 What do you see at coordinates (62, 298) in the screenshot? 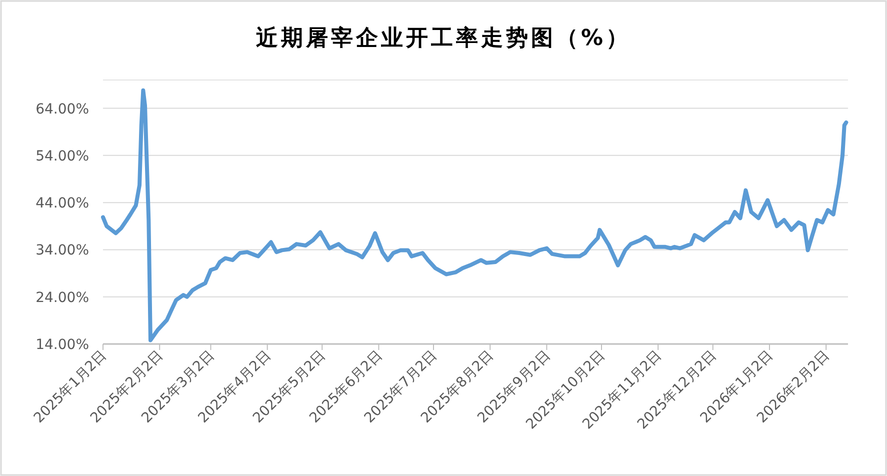
I see `y-tick-label: 24.00%` at bounding box center [62, 298].